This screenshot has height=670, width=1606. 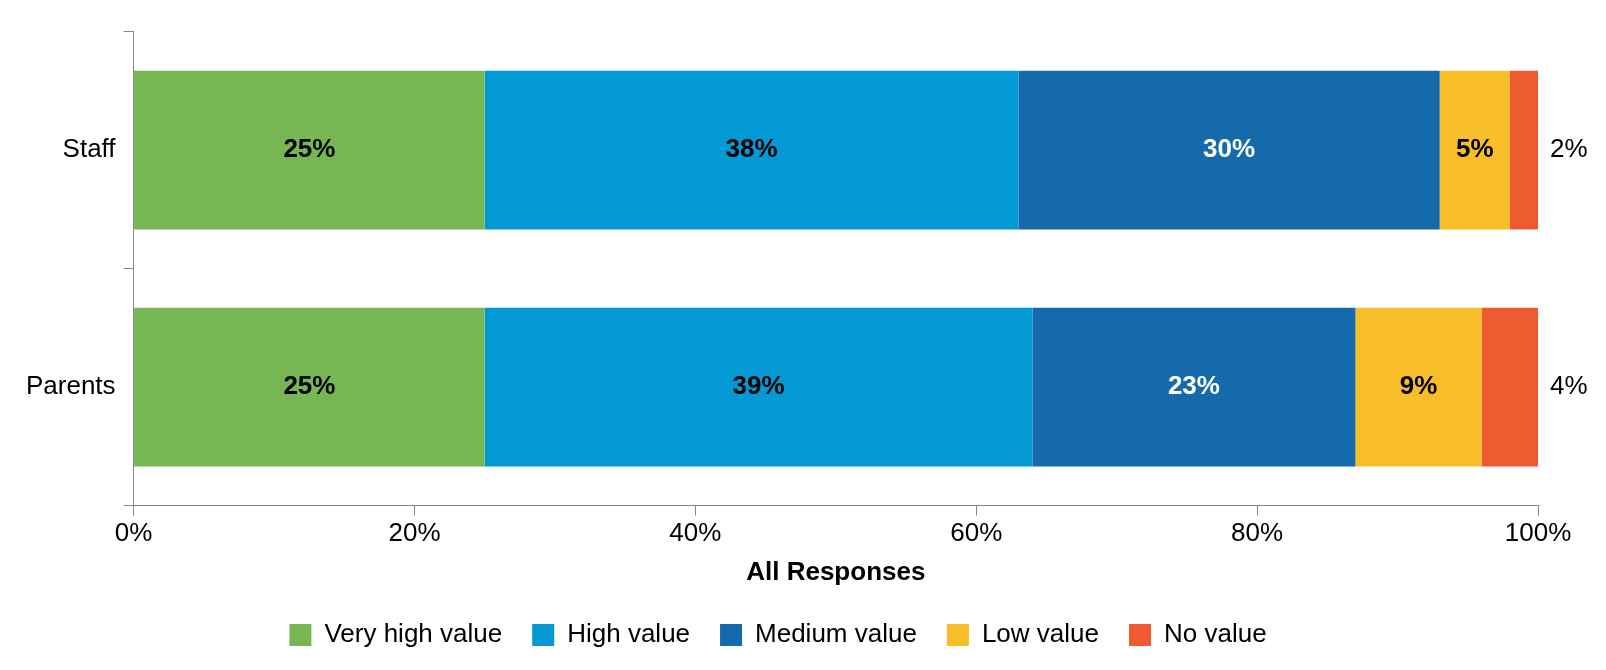 I want to click on y-tick-label: Staff, so click(x=89, y=148).